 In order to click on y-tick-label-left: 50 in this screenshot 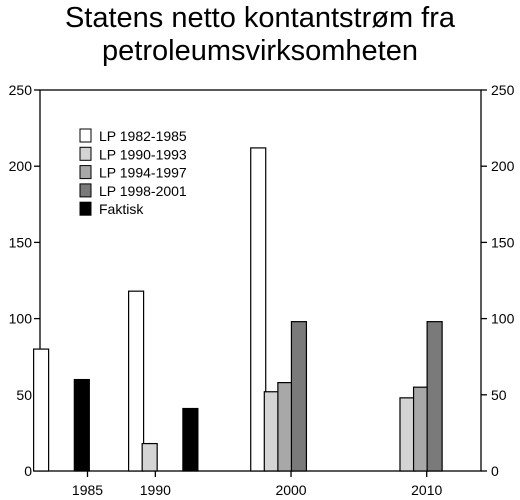, I will do `click(24, 395)`.